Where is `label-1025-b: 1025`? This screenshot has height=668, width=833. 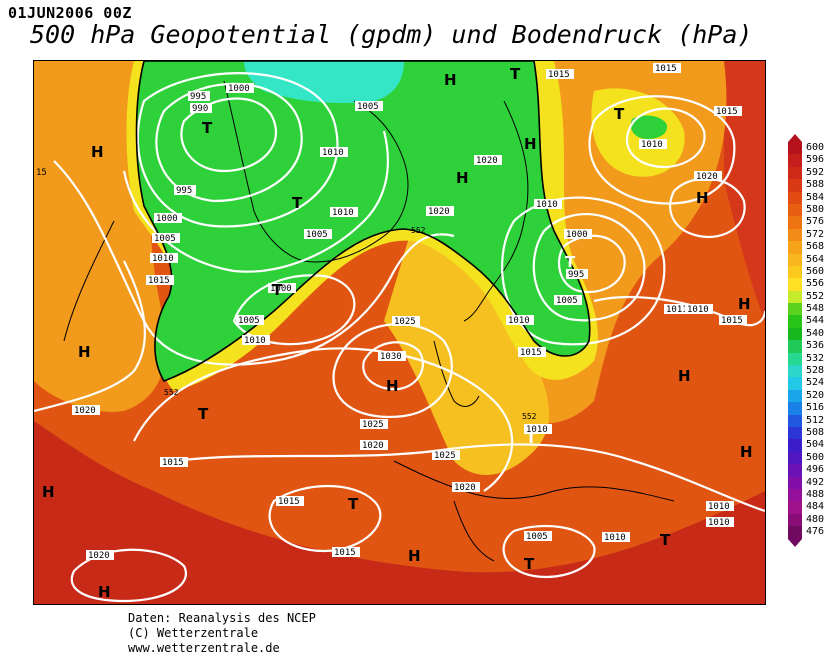 label-1025-b: 1025 is located at coordinates (373, 425).